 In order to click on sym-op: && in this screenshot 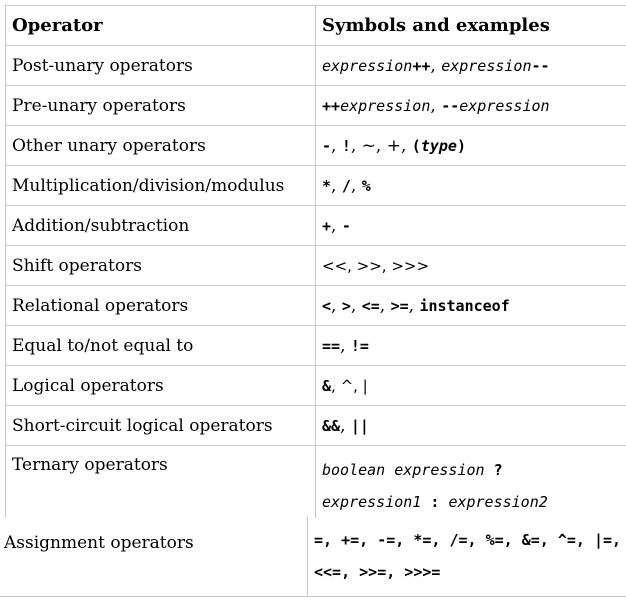, I will do `click(331, 425)`.